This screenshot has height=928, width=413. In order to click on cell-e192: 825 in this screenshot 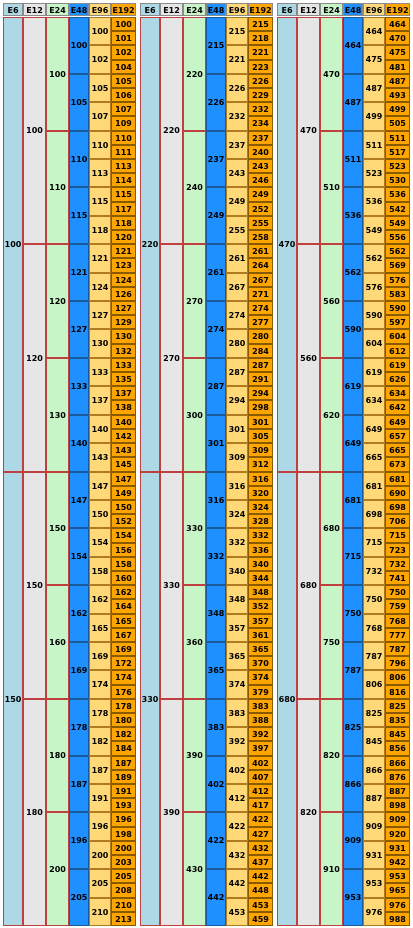, I will do `click(397, 706)`.